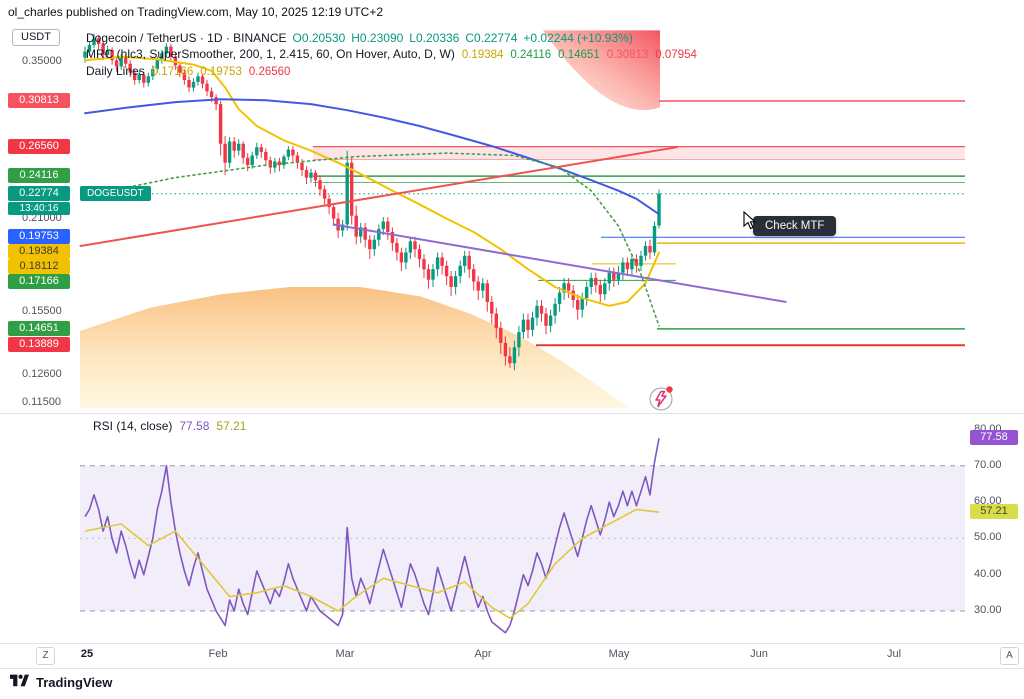 The image size is (1024, 699). What do you see at coordinates (186, 38) in the screenshot?
I see `symbol-title: Dogecoin / TetherUS · 1D · BINANCE` at bounding box center [186, 38].